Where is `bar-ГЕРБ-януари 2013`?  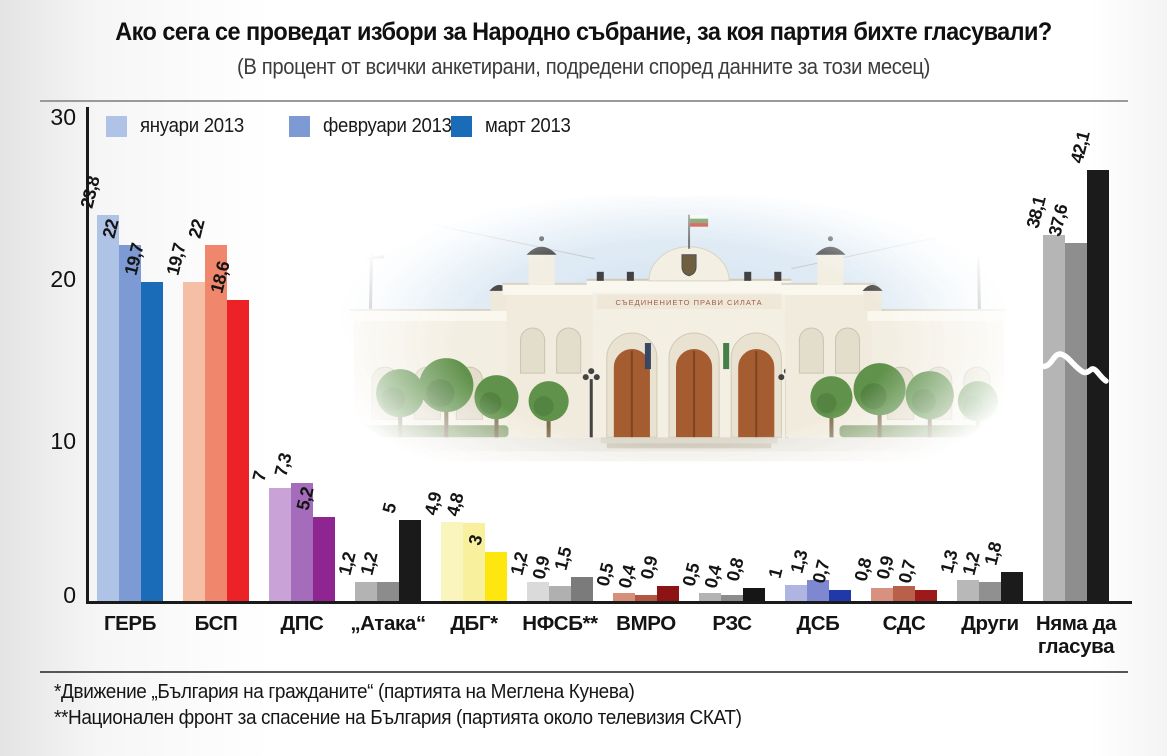 bar-ГЕРБ-януари 2013 is located at coordinates (108, 408).